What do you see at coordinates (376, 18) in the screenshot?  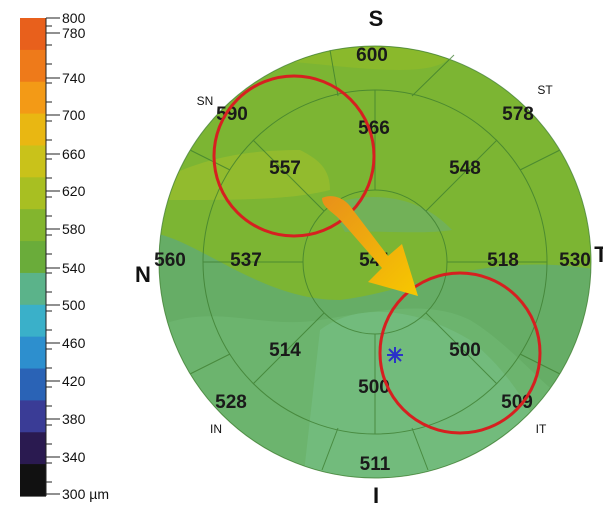 I see `label-superior: S` at bounding box center [376, 18].